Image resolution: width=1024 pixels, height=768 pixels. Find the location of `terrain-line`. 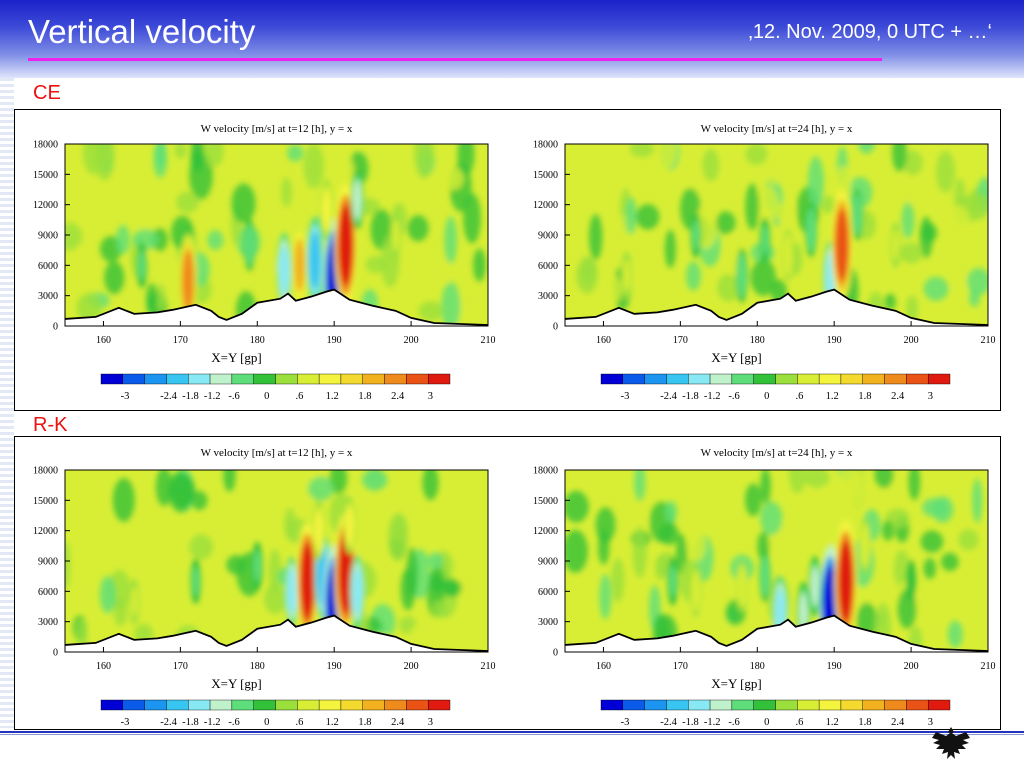

terrain-line is located at coordinates (276, 633).